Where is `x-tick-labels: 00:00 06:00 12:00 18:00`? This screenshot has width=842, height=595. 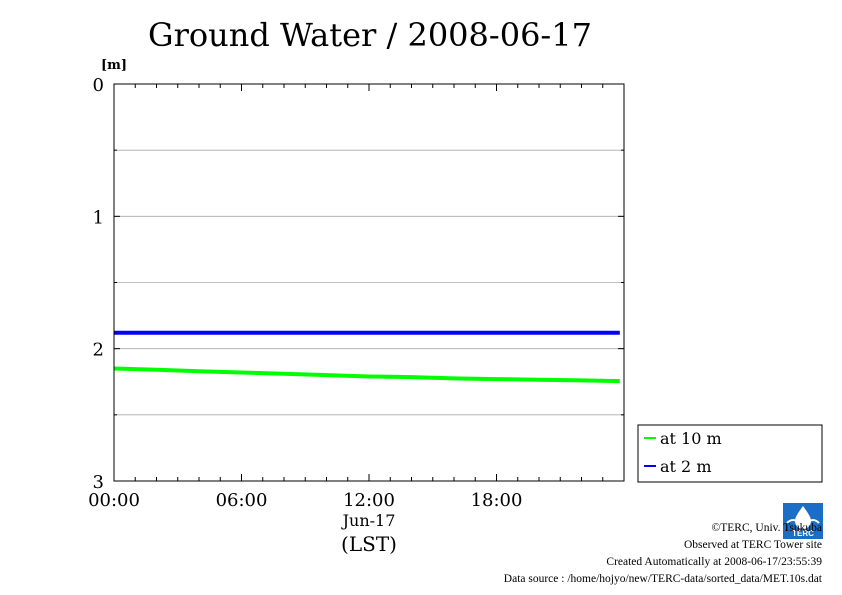 x-tick-labels: 00:00 06:00 12:00 18:00 is located at coordinates (305, 500).